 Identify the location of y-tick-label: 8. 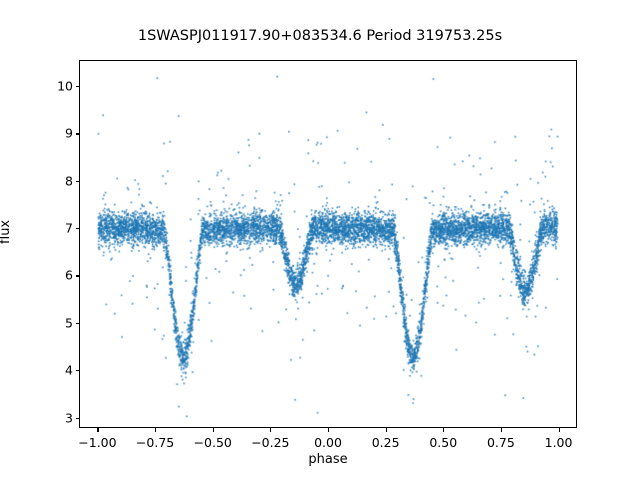
(69, 181).